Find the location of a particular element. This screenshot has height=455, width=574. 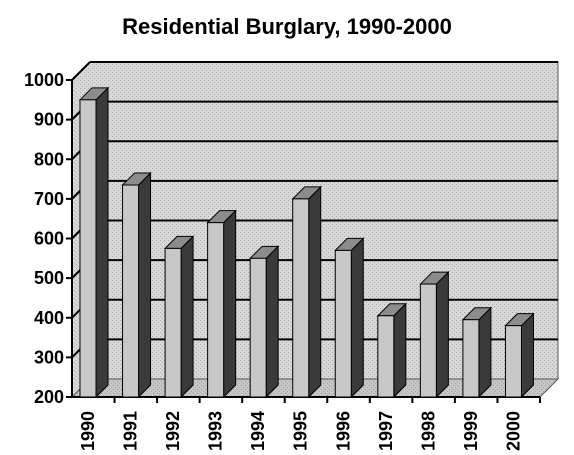

y-tick-label: 600 is located at coordinates (49, 239).